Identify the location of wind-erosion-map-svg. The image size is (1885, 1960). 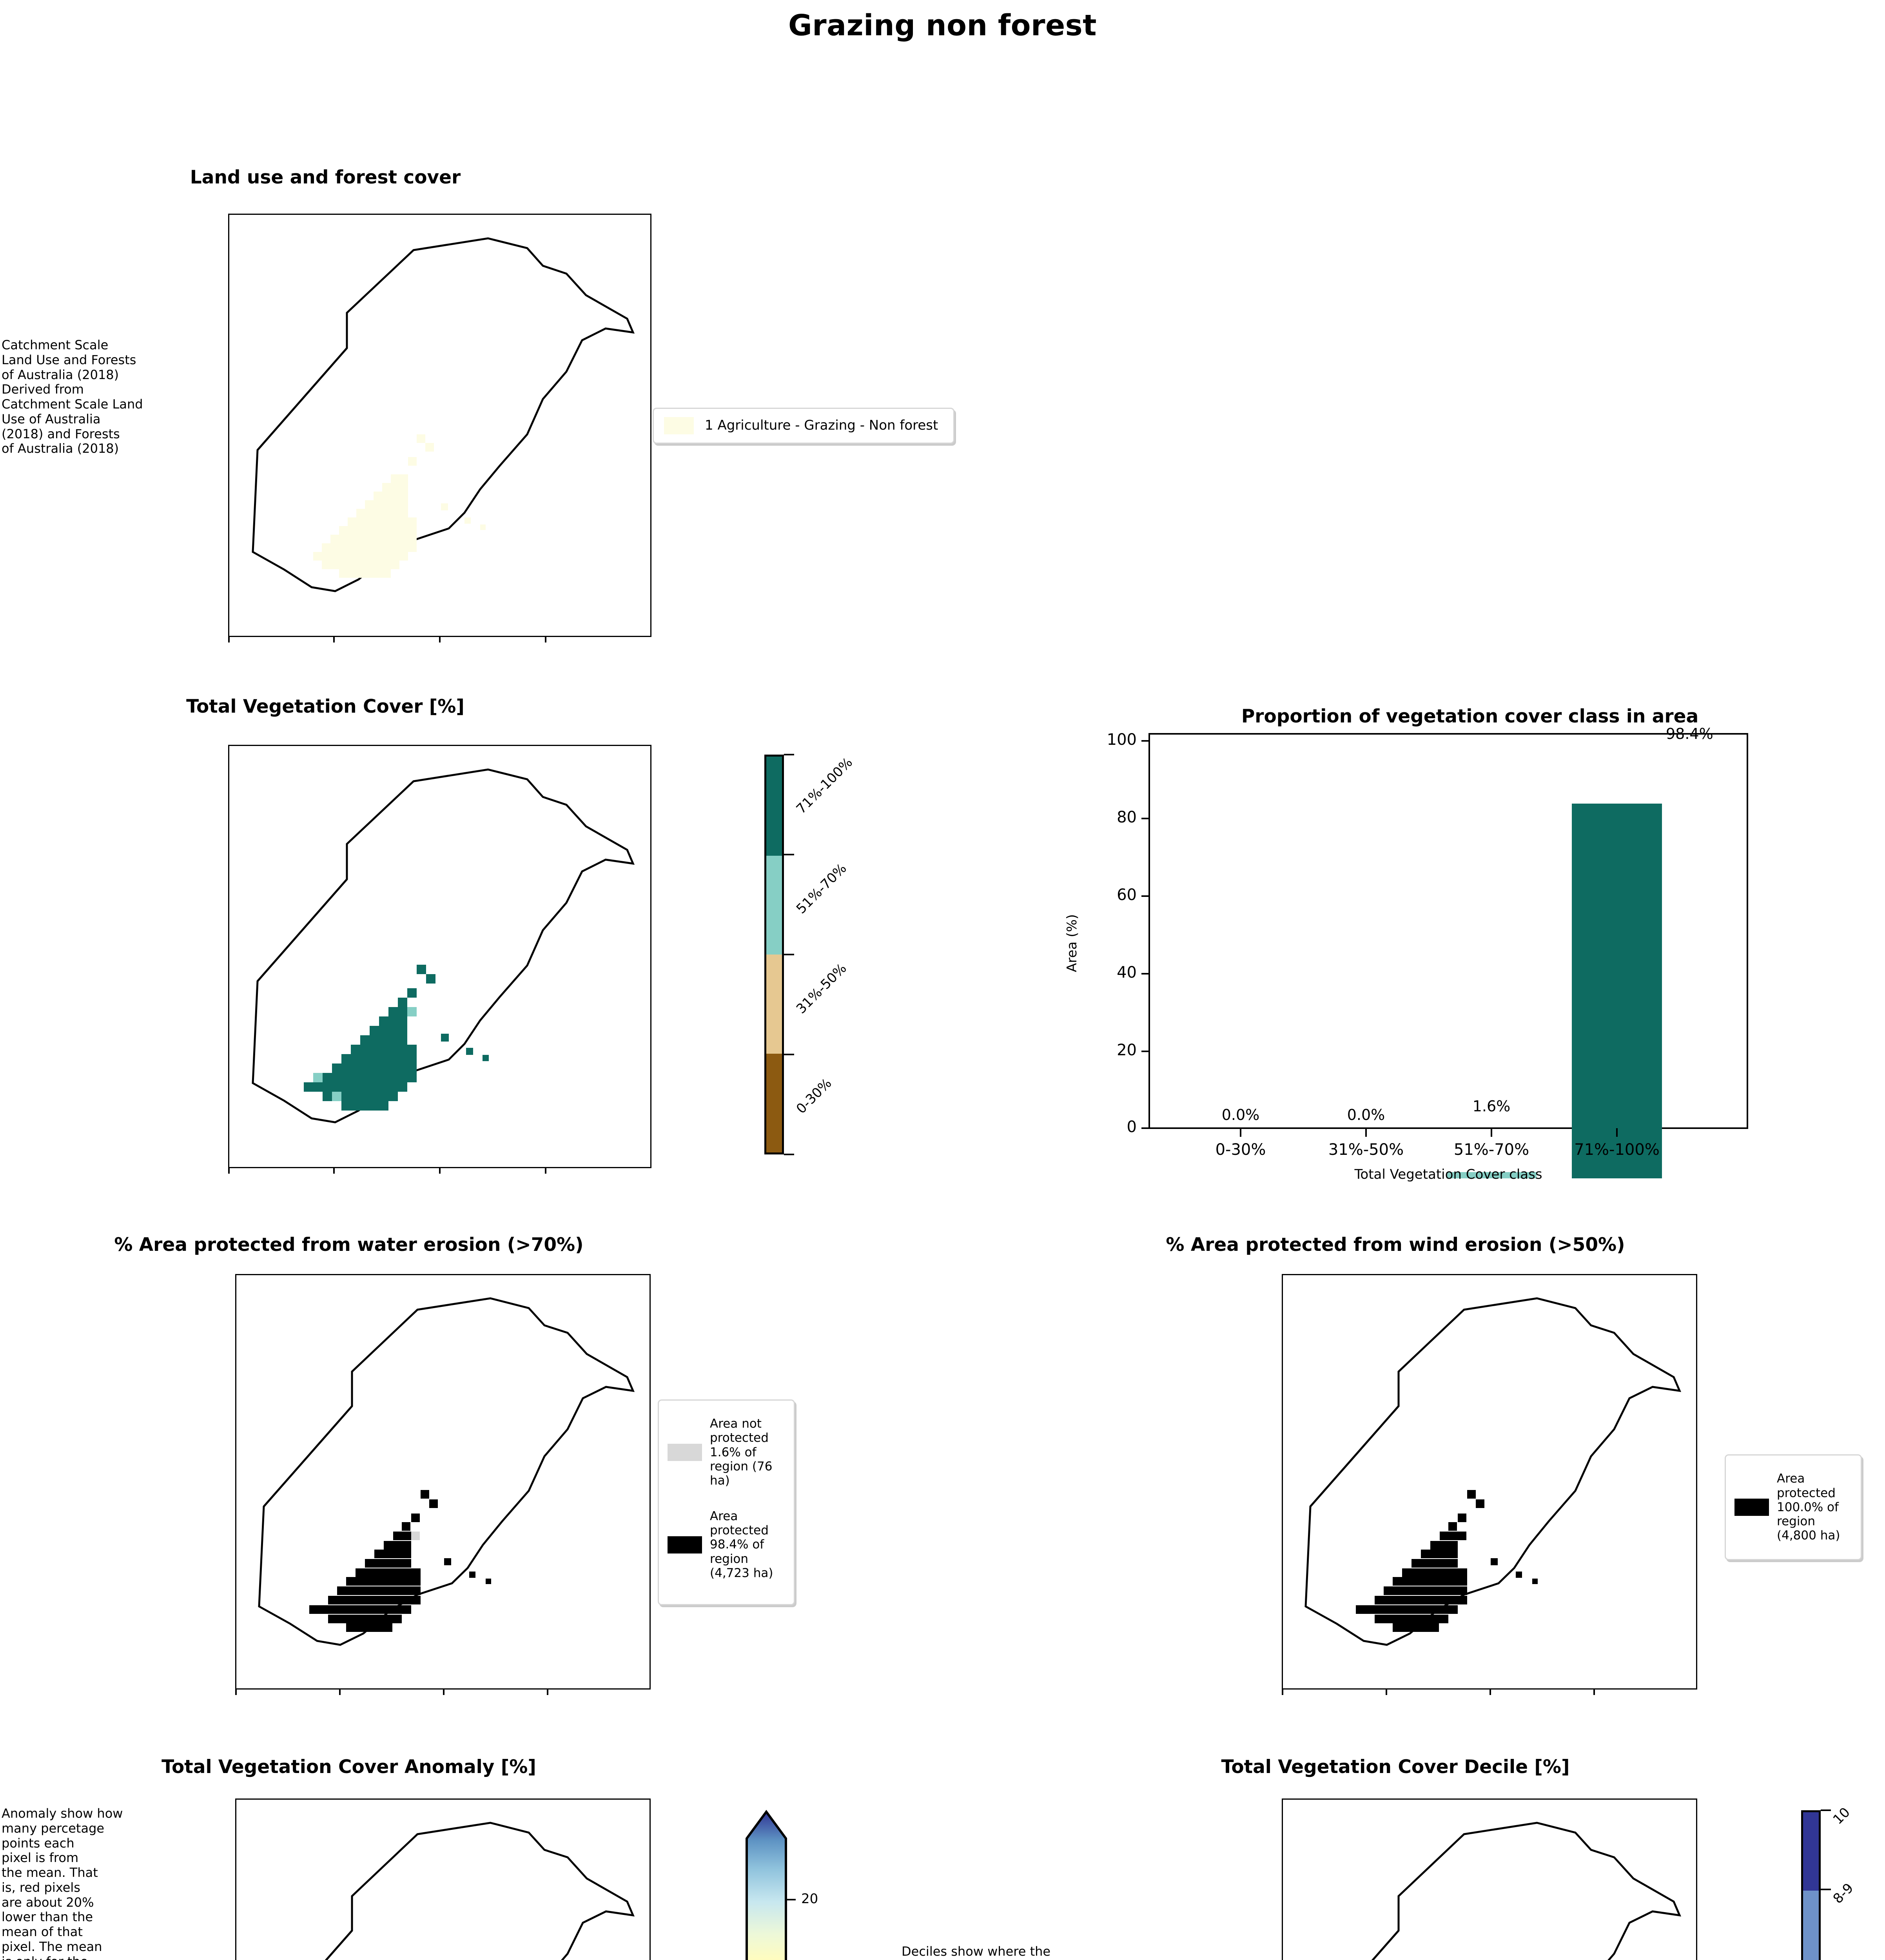
(1493, 1471).